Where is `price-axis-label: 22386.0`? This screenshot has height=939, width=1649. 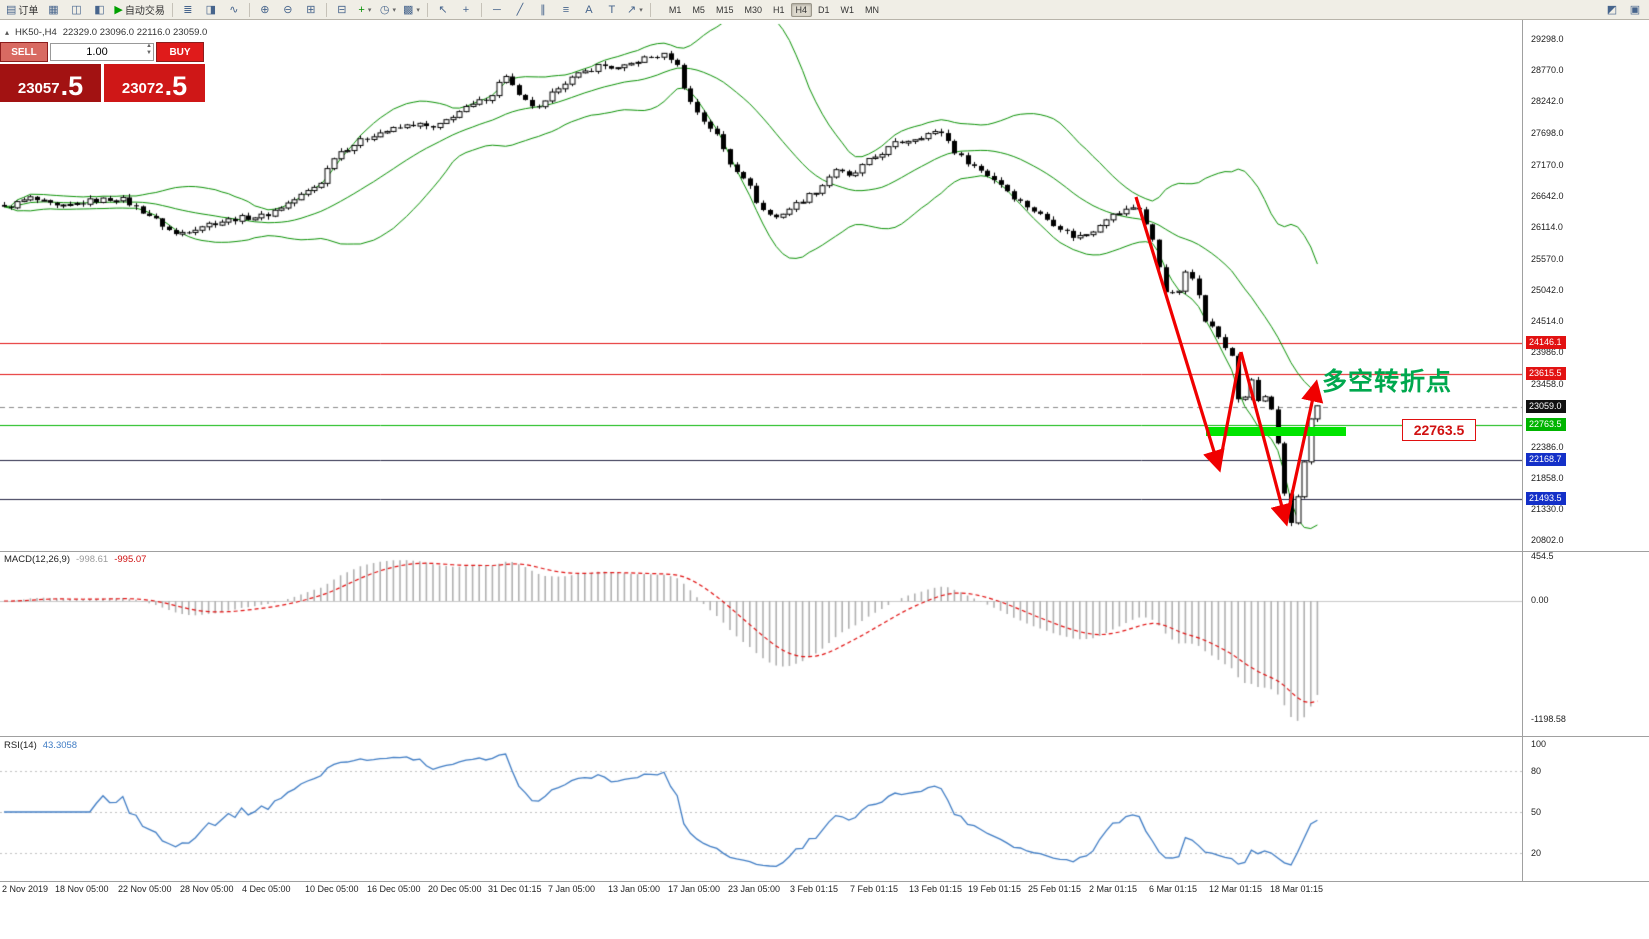 price-axis-label: 22386.0 is located at coordinates (1547, 446).